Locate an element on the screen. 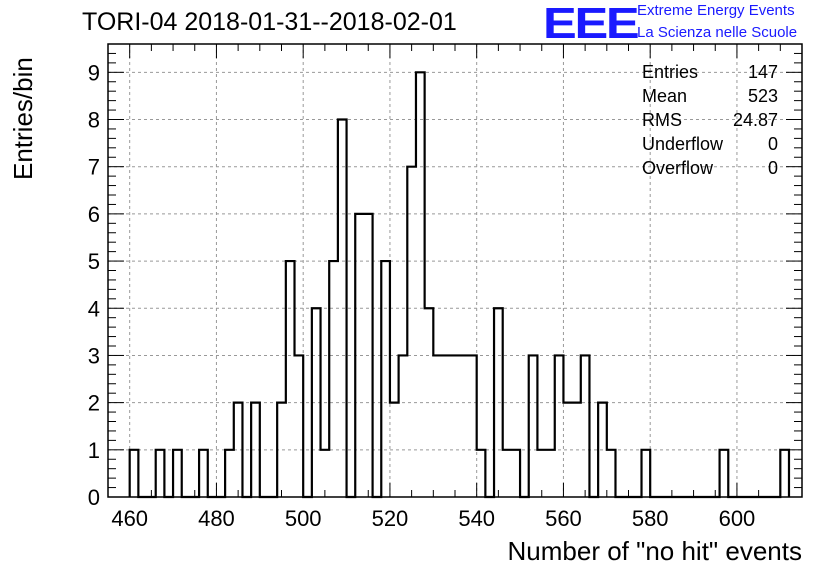 This screenshot has width=836, height=577. x-tick-label: 600 is located at coordinates (737, 518).